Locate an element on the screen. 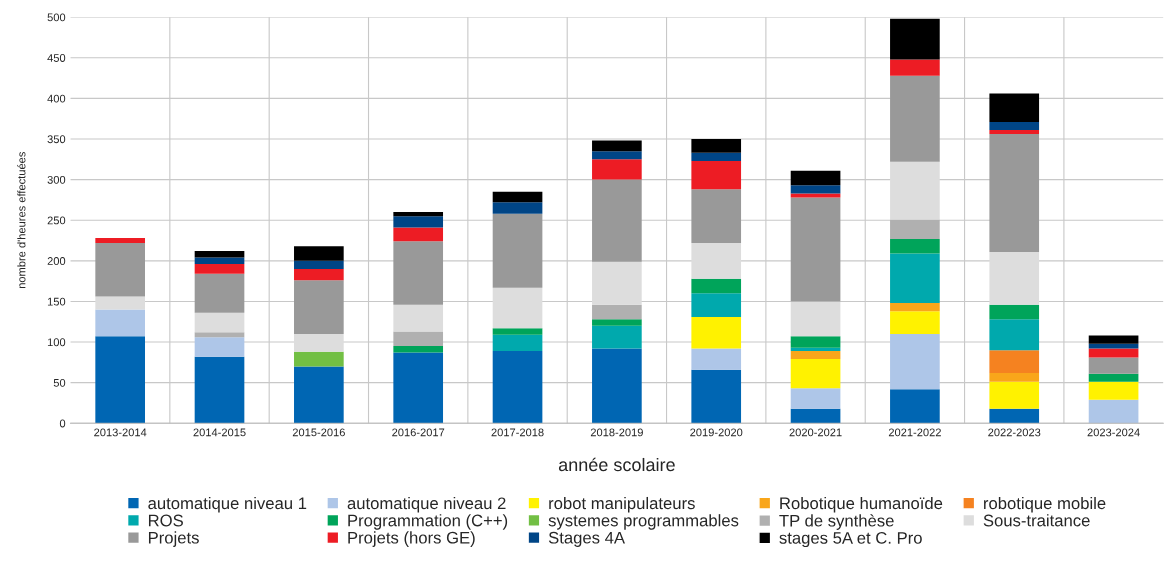  y-tick-label: 400 is located at coordinates (56, 98).